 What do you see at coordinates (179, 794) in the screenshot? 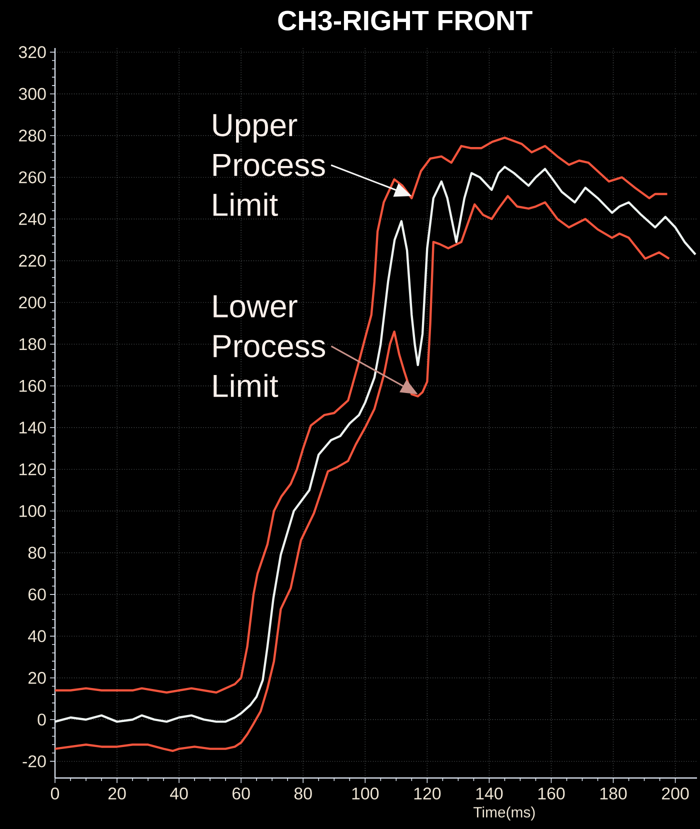
I see `x-tick-label: 40` at bounding box center [179, 794].